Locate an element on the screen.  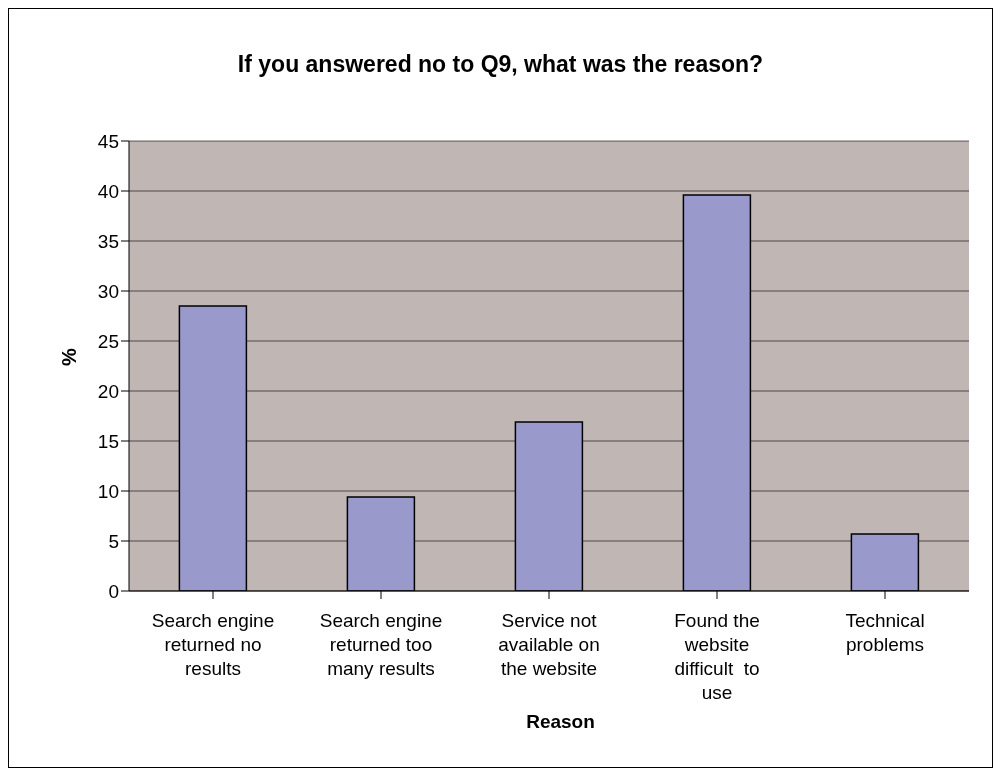
y-tick-label: 25 is located at coordinates (108, 341).